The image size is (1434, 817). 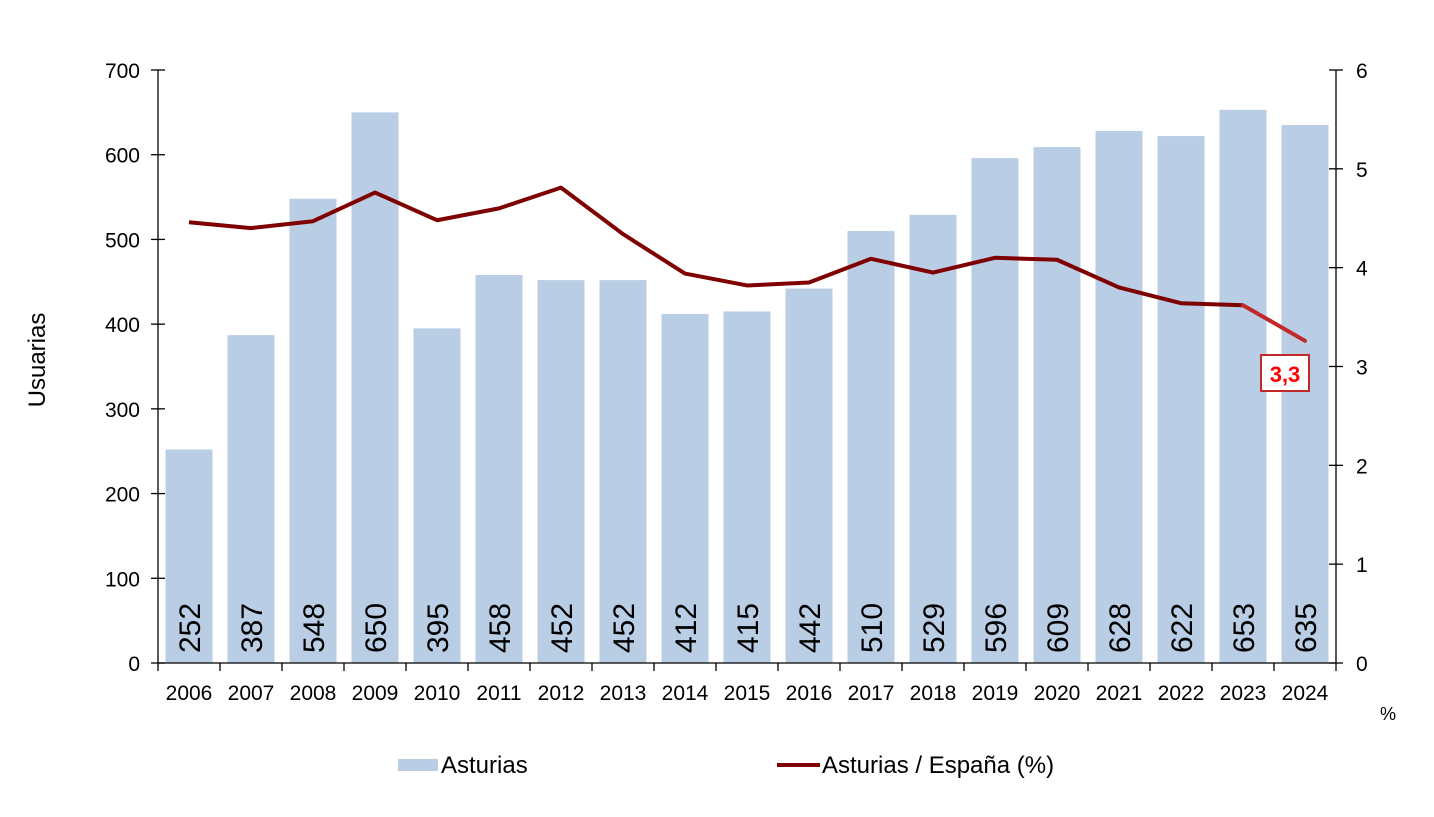 I want to click on bar-label-2009: 650, so click(x=376, y=628).